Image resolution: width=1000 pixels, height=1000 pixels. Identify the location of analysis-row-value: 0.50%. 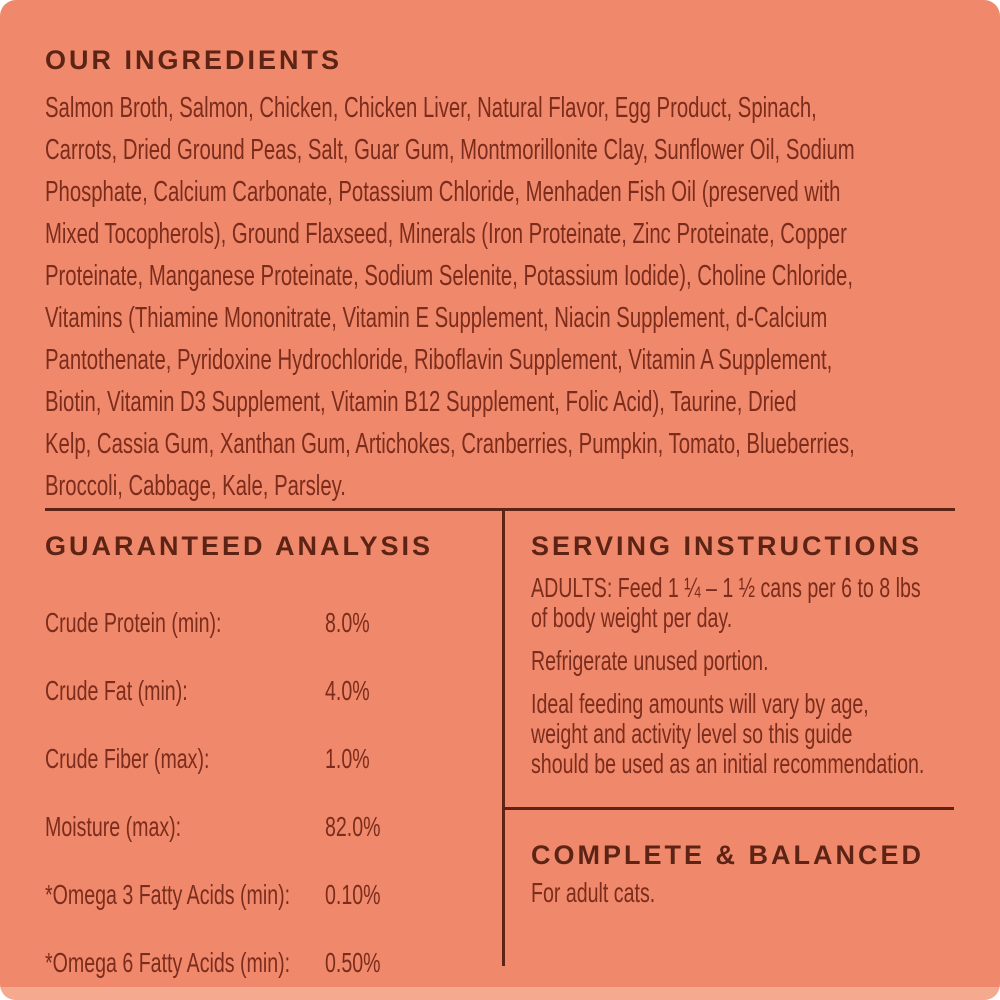
(353, 962).